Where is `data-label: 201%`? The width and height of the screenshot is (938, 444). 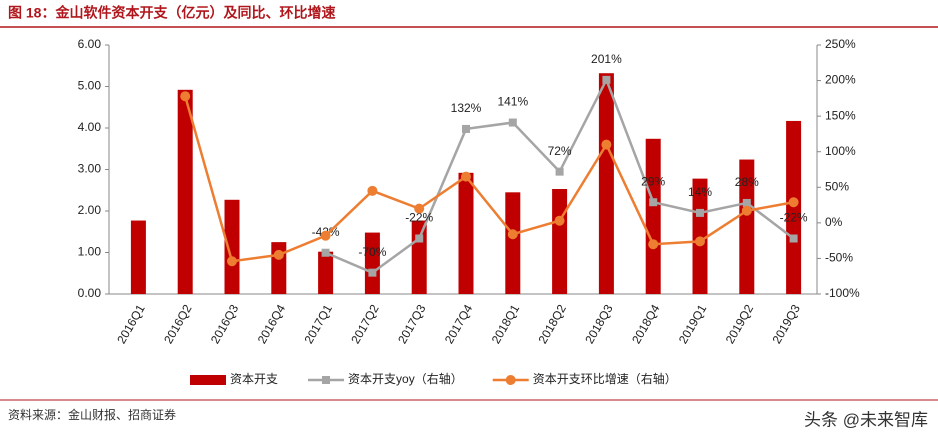 data-label: 201% is located at coordinates (606, 59).